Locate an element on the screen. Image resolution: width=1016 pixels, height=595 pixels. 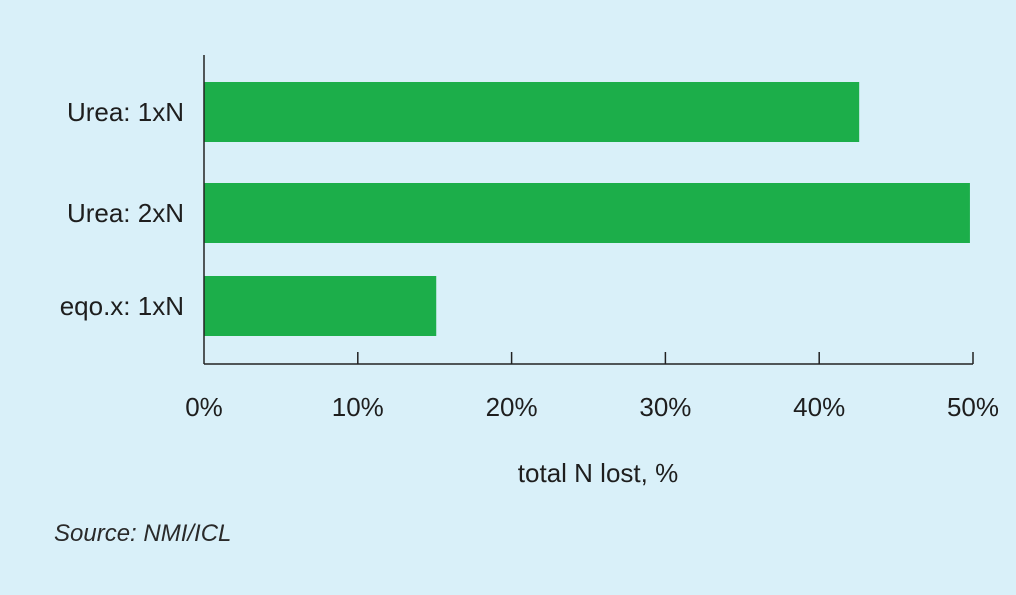
category-labels: Urea: 1xN Urea: 2xN eqo.x: 1xN is located at coordinates (122, 209).